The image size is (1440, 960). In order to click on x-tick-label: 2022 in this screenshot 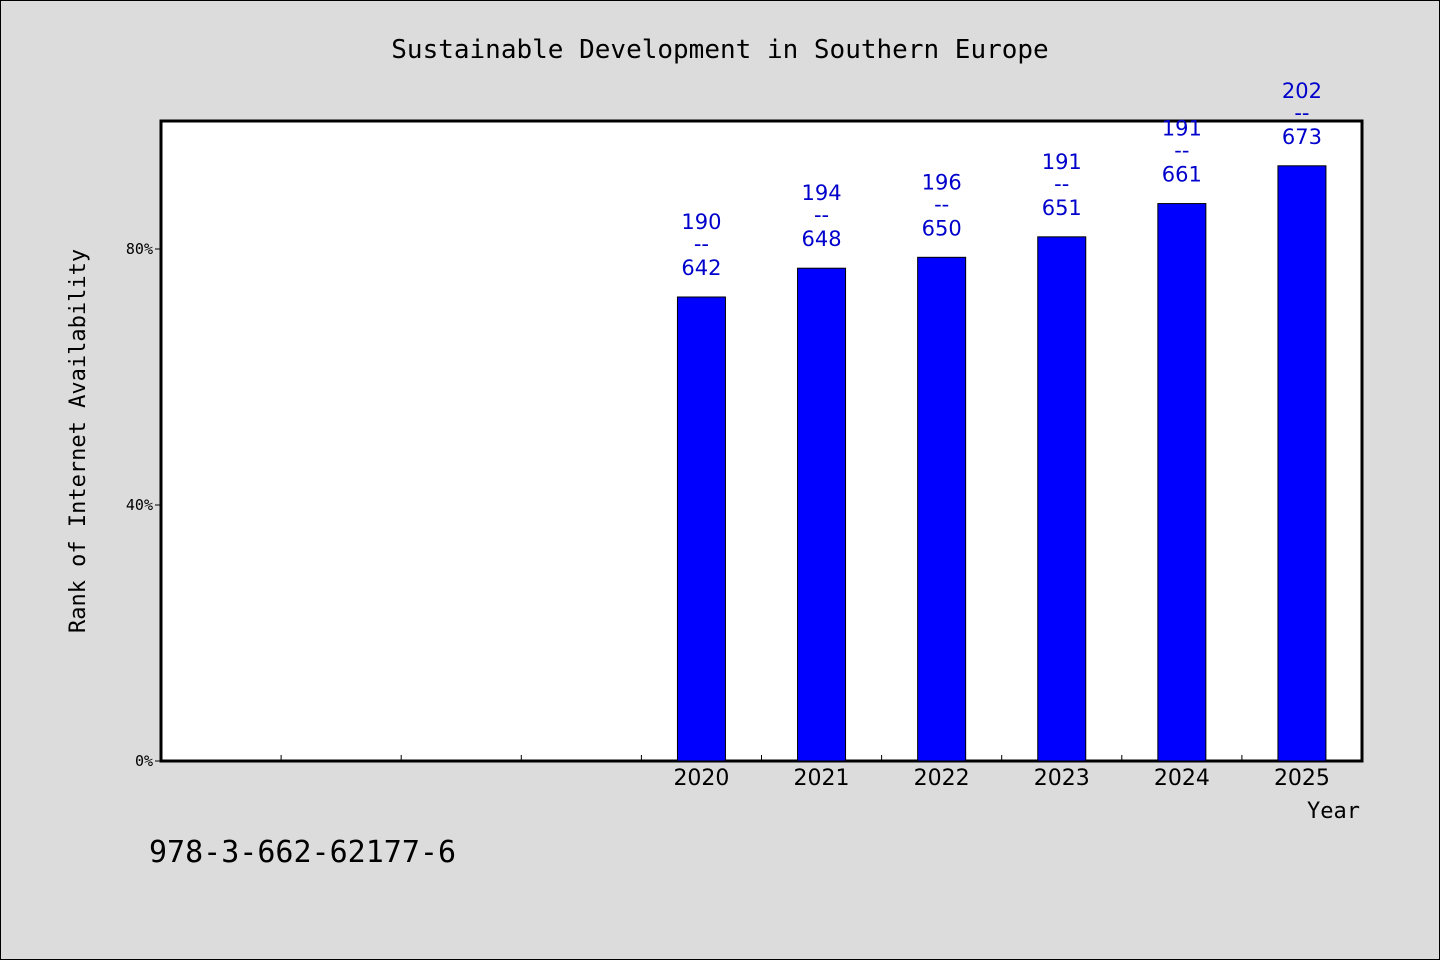, I will do `click(942, 778)`.